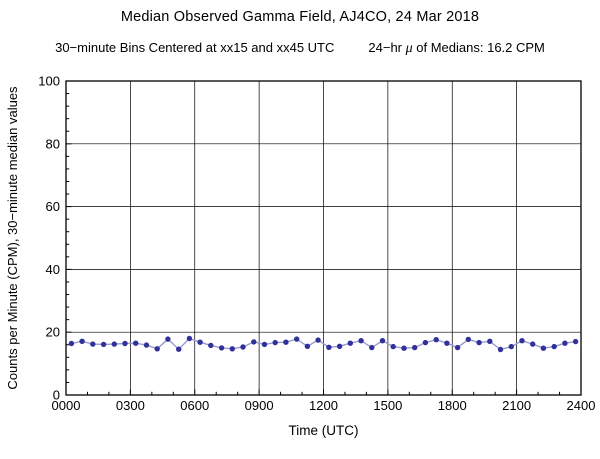 The height and width of the screenshot is (459, 600). Describe the element at coordinates (581, 405) in the screenshot. I see `x-tick-label: 2400` at that location.